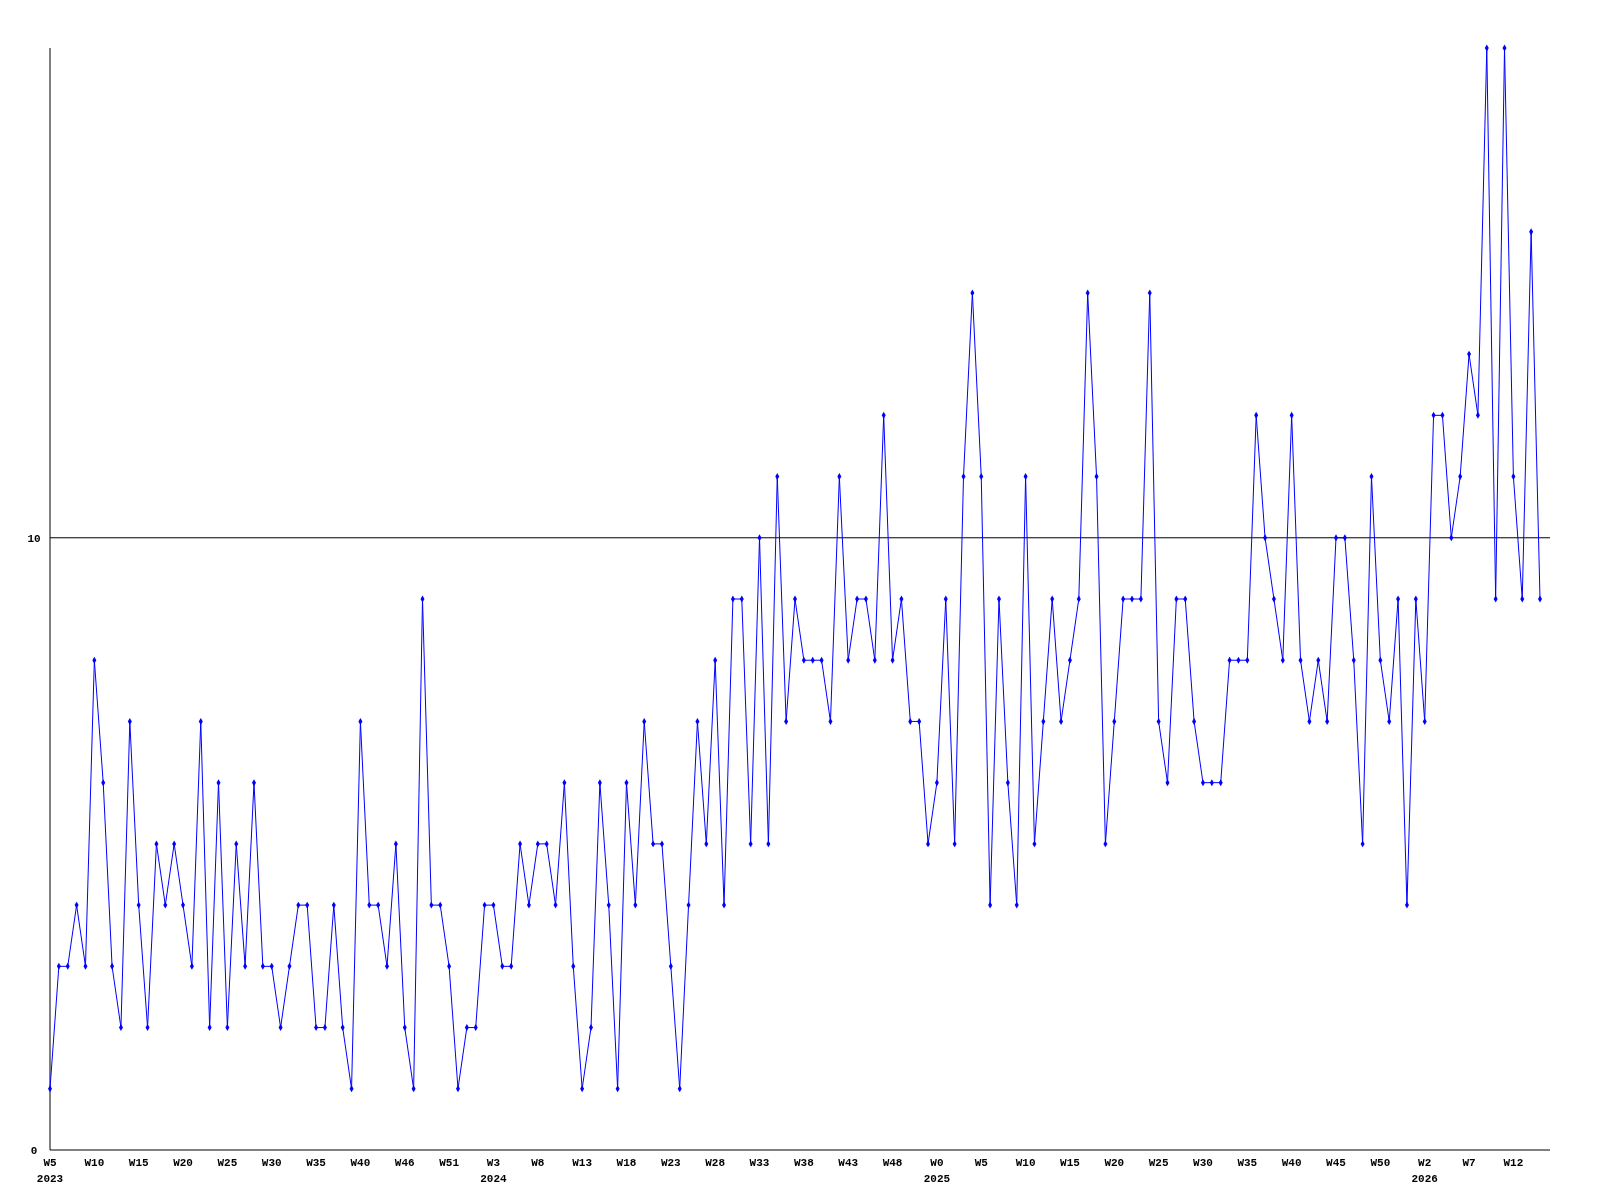  Describe the element at coordinates (892, 1163) in the screenshot. I see `x-tick-label: W48` at that location.